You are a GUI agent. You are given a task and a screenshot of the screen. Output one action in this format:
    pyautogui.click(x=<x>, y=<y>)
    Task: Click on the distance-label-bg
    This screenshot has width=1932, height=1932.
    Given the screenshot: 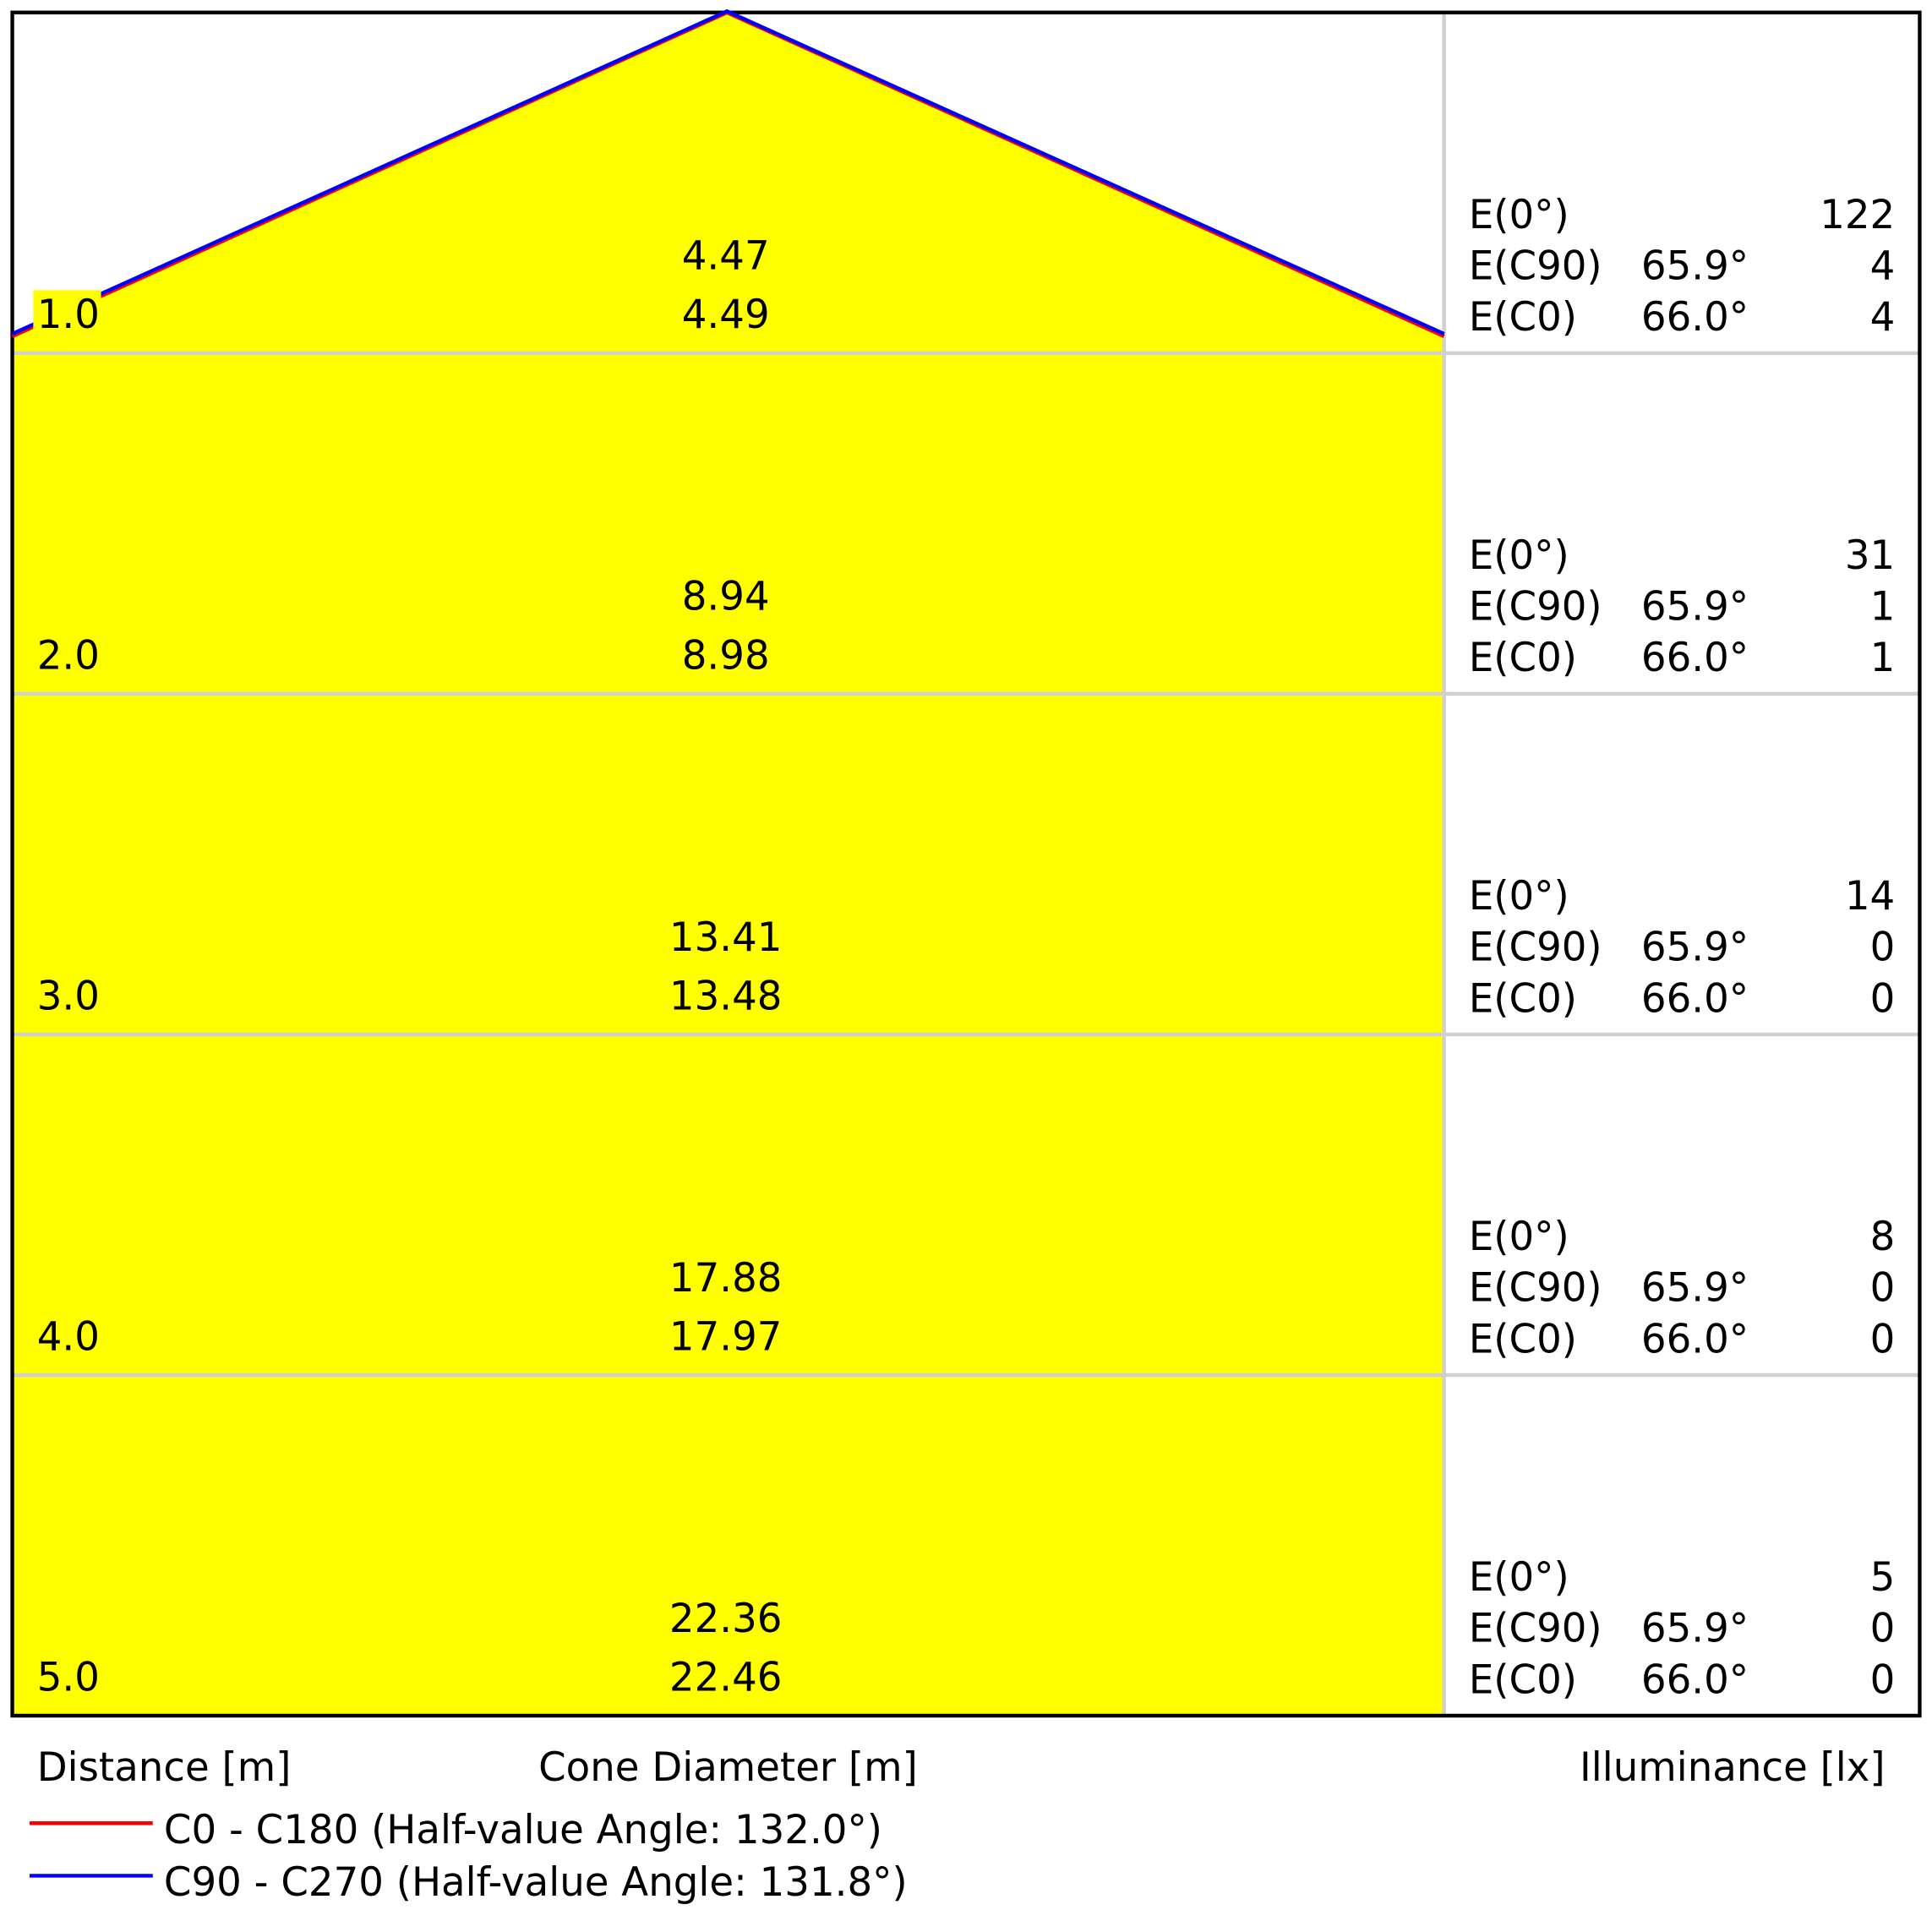 What is the action you would take?
    pyautogui.click(x=67, y=310)
    